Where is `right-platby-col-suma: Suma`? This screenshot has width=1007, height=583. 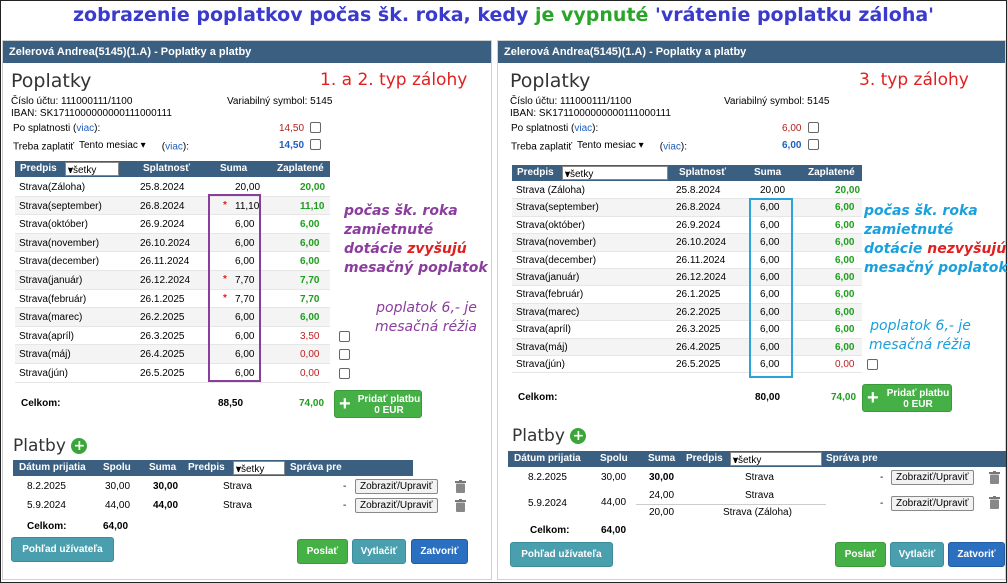
right-platby-col-suma: Suma is located at coordinates (662, 458).